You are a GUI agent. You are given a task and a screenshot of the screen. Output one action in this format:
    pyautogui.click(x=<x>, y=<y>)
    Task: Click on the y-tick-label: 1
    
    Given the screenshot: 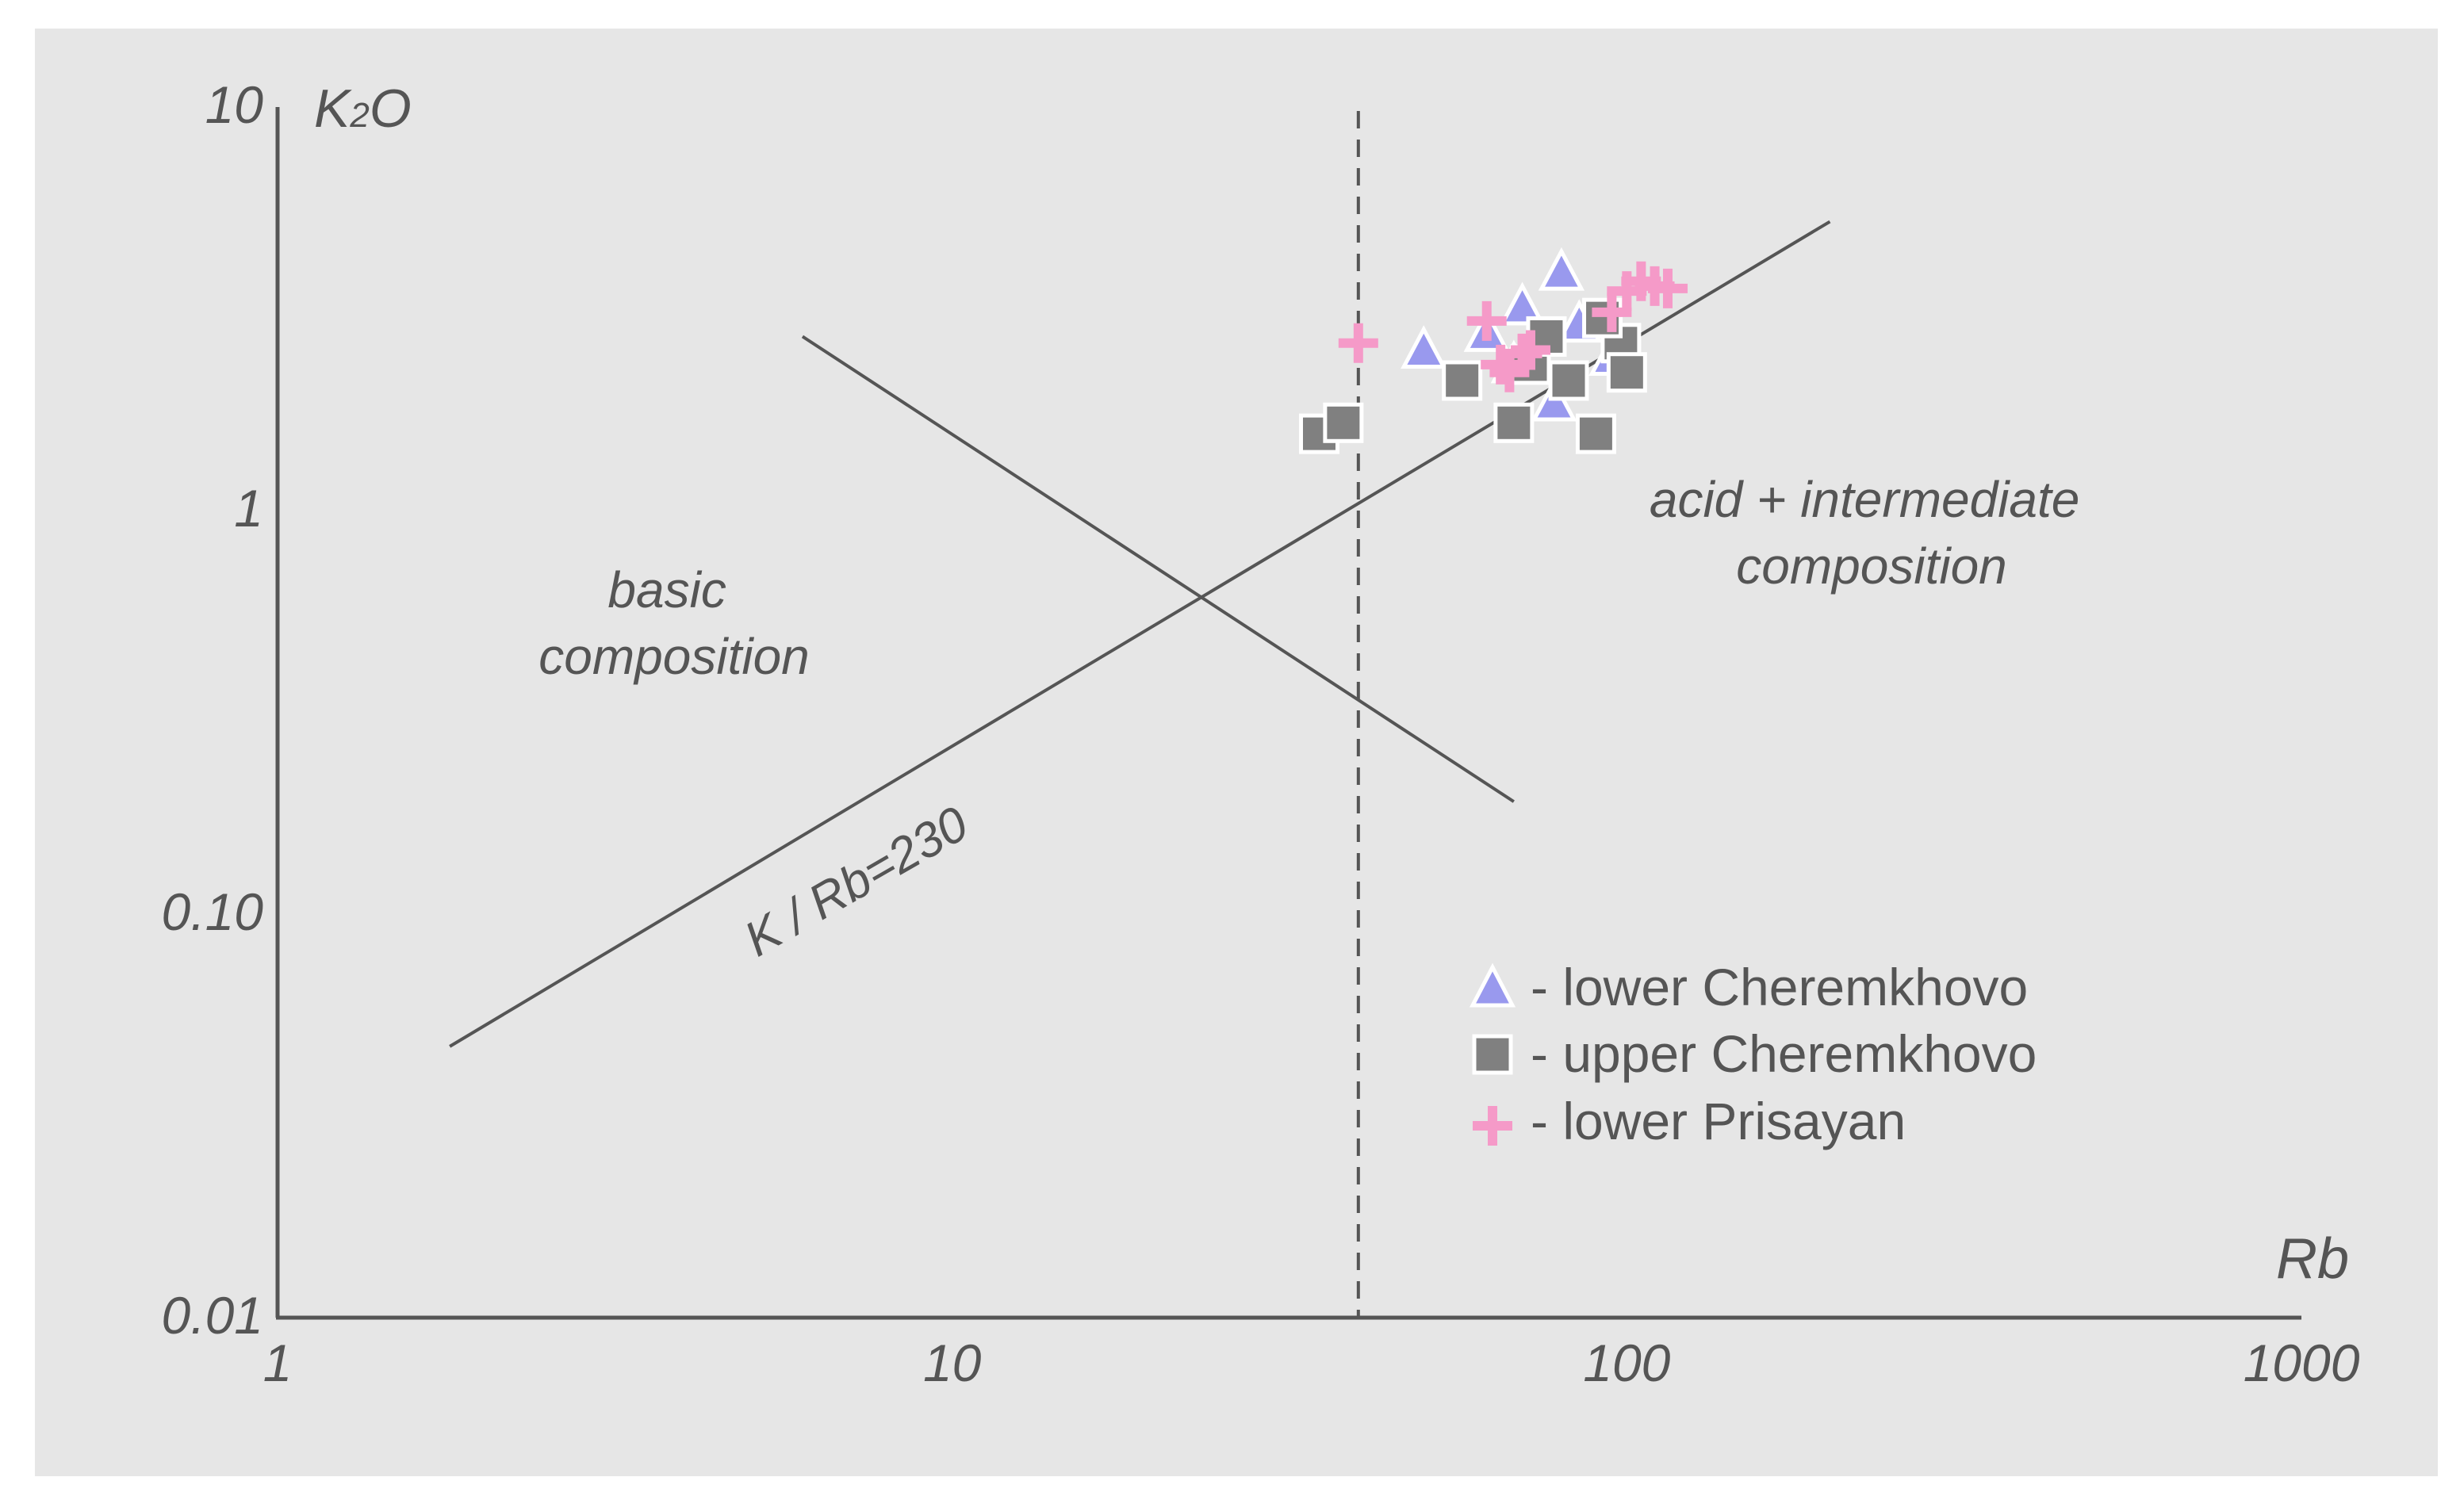 What is the action you would take?
    pyautogui.click(x=248, y=508)
    